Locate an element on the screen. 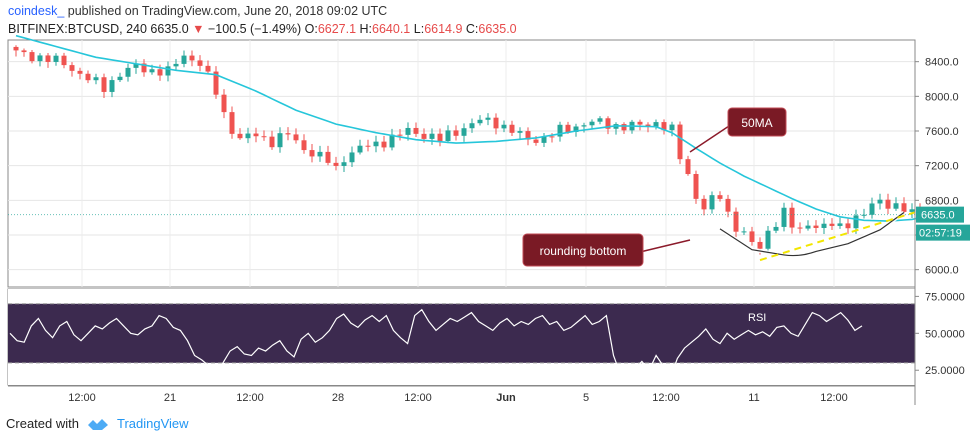  down-arrow-icon: ▼ is located at coordinates (198, 29).